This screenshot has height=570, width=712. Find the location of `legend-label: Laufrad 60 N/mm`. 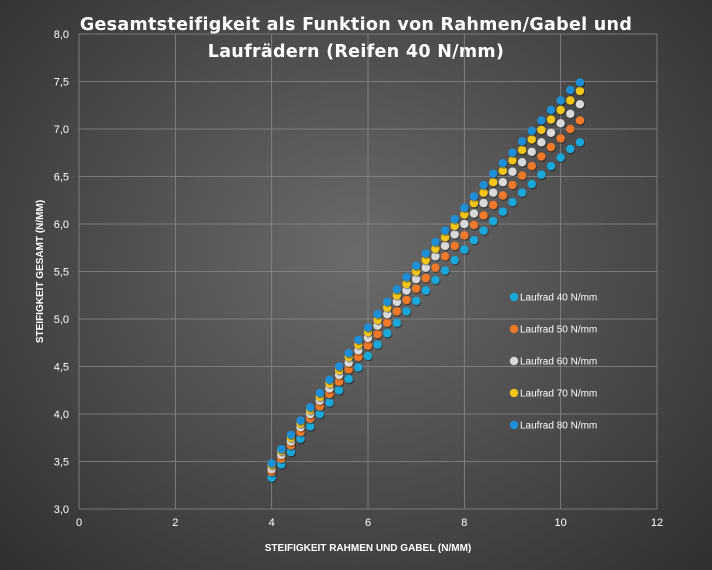

legend-label: Laufrad 60 N/mm is located at coordinates (558, 362).